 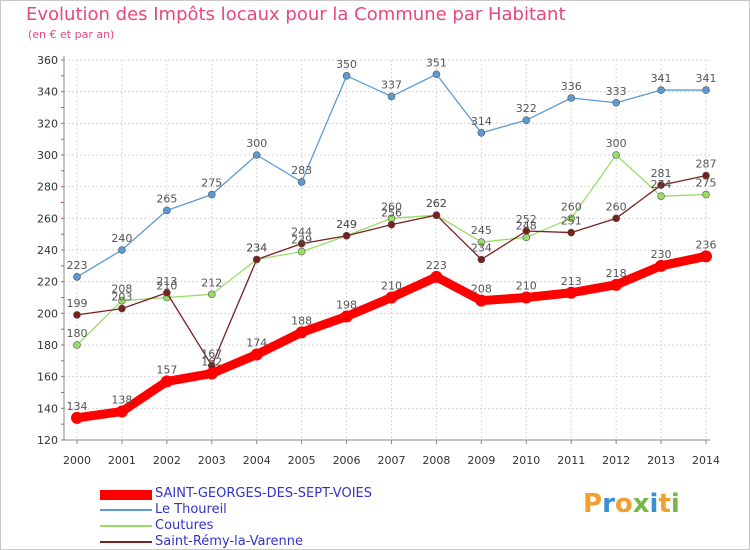 I want to click on data-label: 275, so click(x=211, y=183).